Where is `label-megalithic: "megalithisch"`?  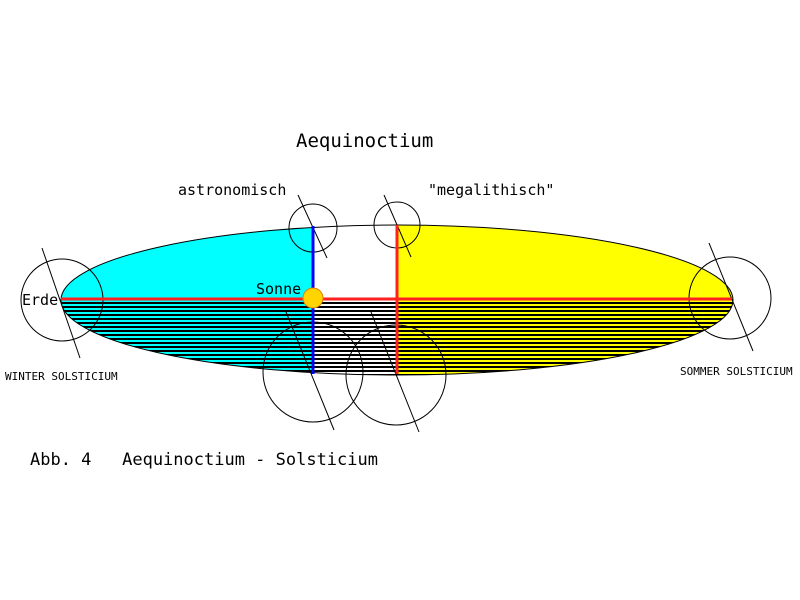 label-megalithic: "megalithisch" is located at coordinates (491, 190).